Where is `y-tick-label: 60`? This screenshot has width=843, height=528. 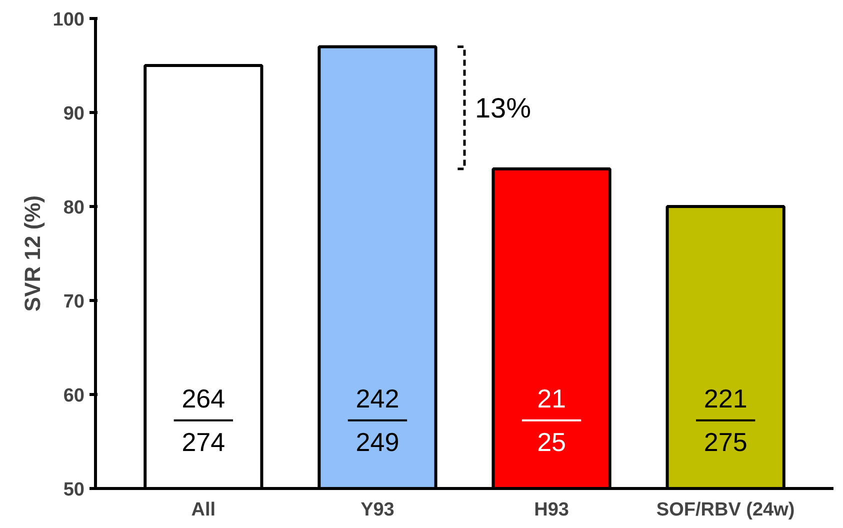
y-tick-label: 60 is located at coordinates (74, 396).